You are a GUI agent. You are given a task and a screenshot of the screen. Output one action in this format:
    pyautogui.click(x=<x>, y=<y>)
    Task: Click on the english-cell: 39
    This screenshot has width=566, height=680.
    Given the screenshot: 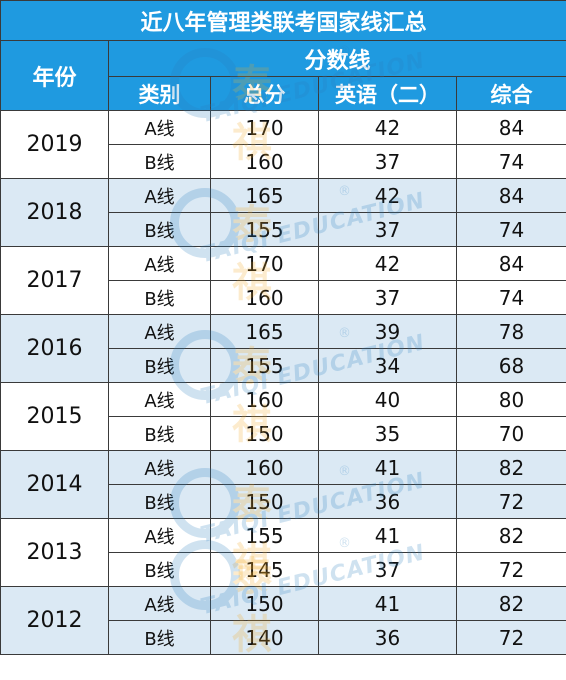 What is the action you would take?
    pyautogui.click(x=387, y=331)
    